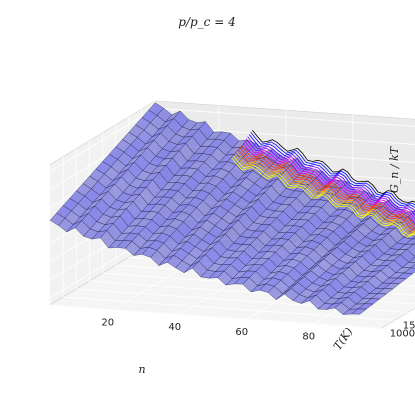  What do you see at coordinates (241, 332) in the screenshot?
I see `x-tick-label: 60` at bounding box center [241, 332].